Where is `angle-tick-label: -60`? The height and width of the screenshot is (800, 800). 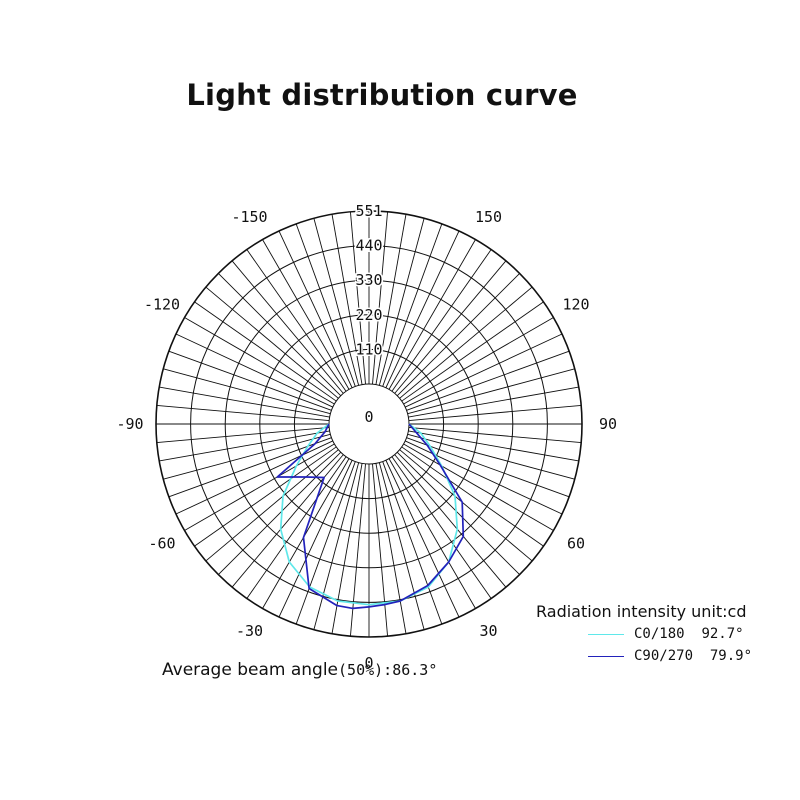
angle-tick-label: -60 is located at coordinates (161, 544).